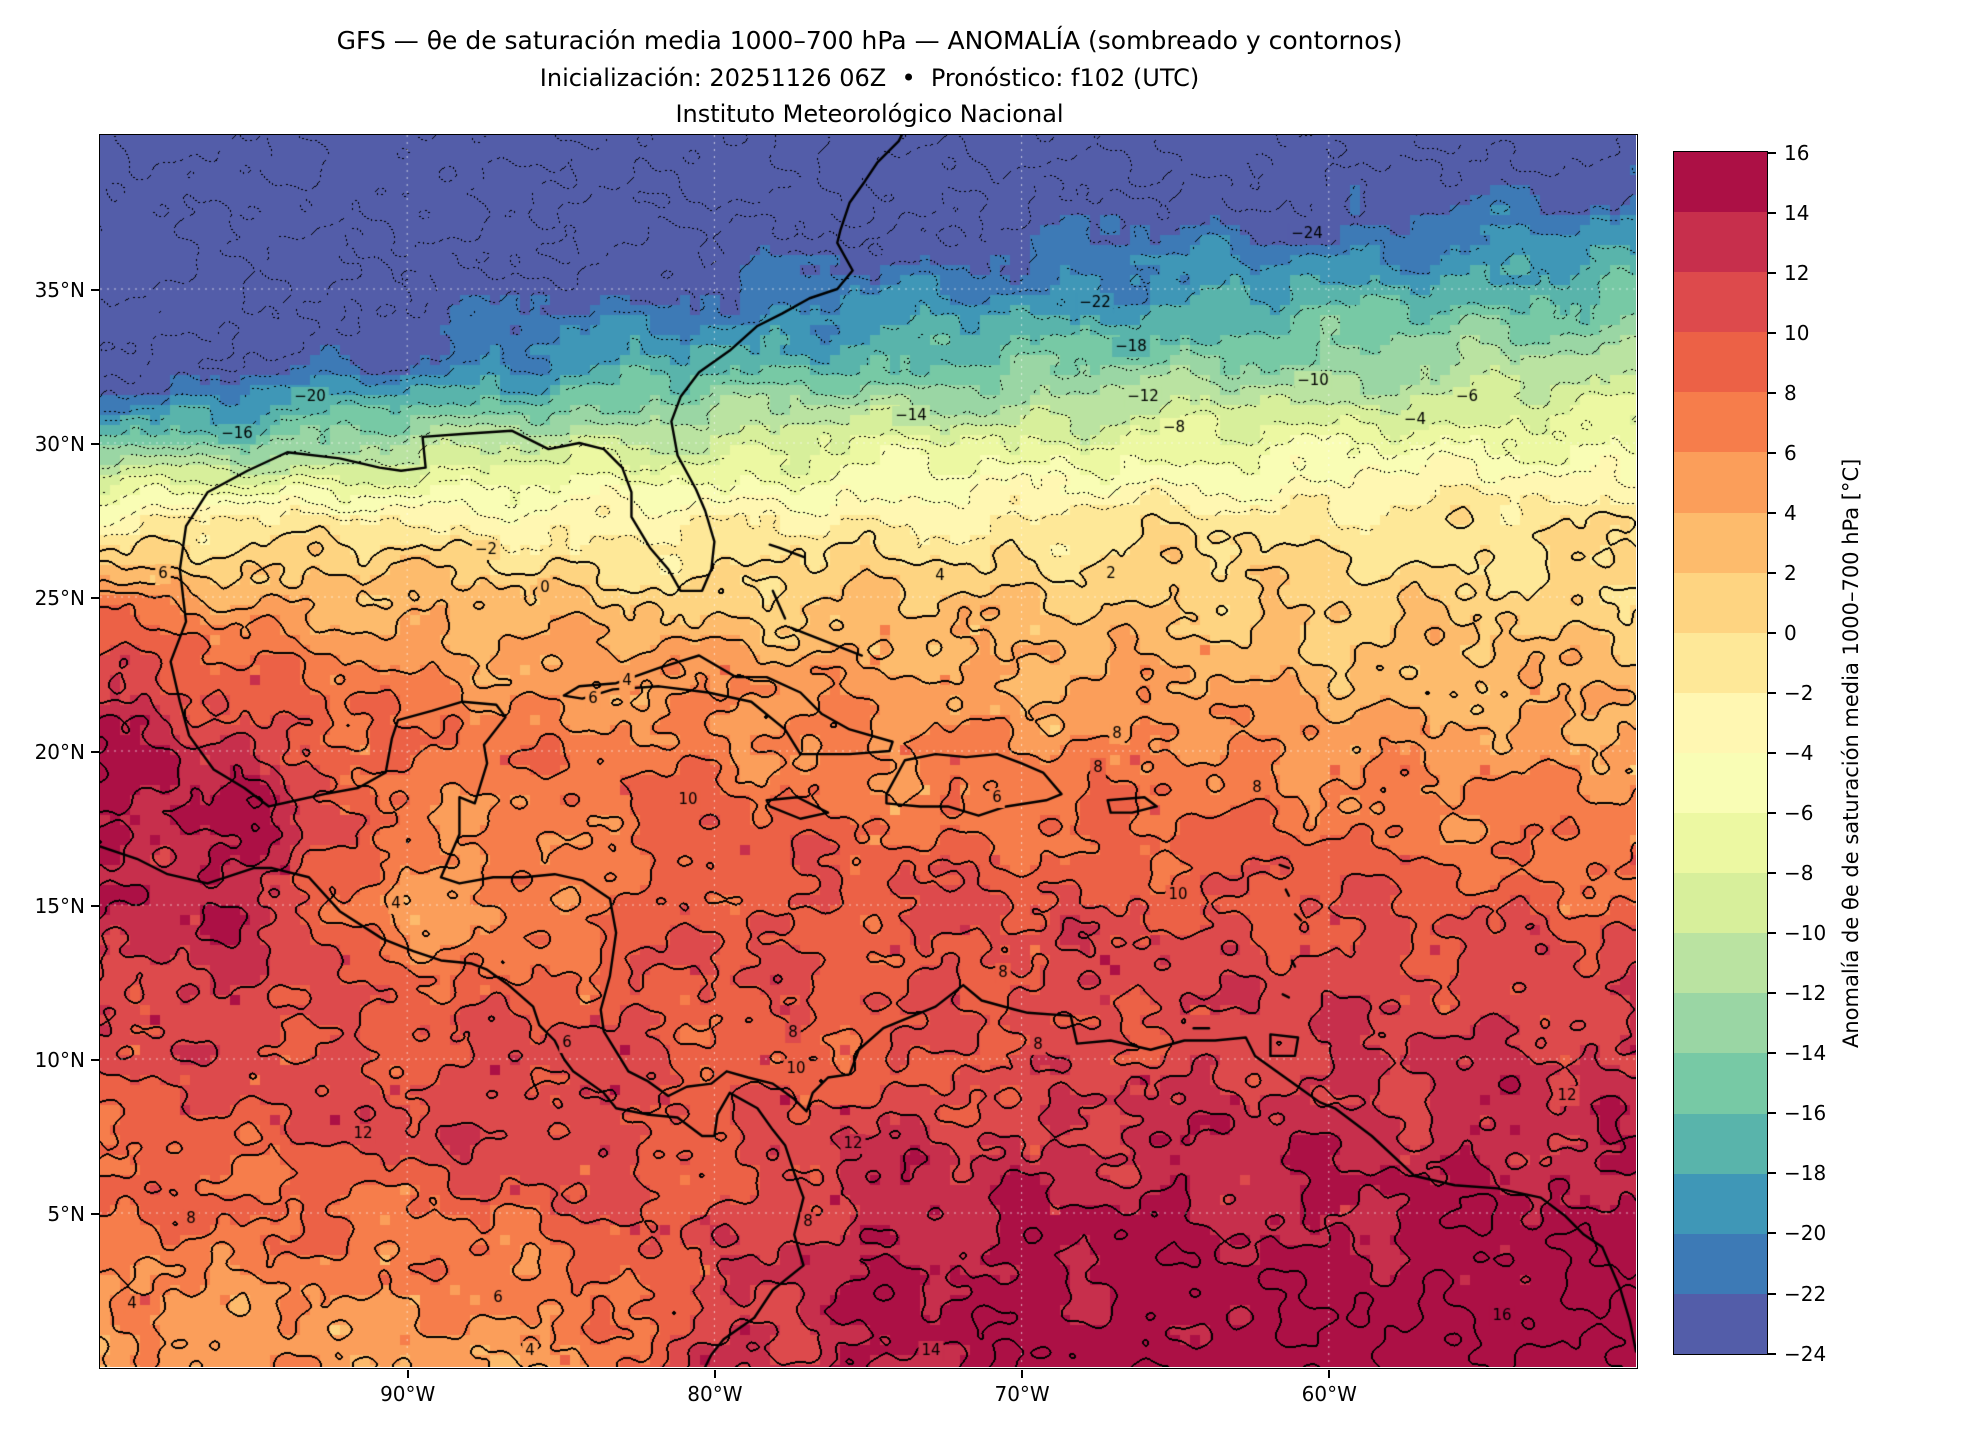 The width and height of the screenshot is (1980, 1440). What do you see at coordinates (59, 289) in the screenshot?
I see `y-tick-label: 35°N` at bounding box center [59, 289].